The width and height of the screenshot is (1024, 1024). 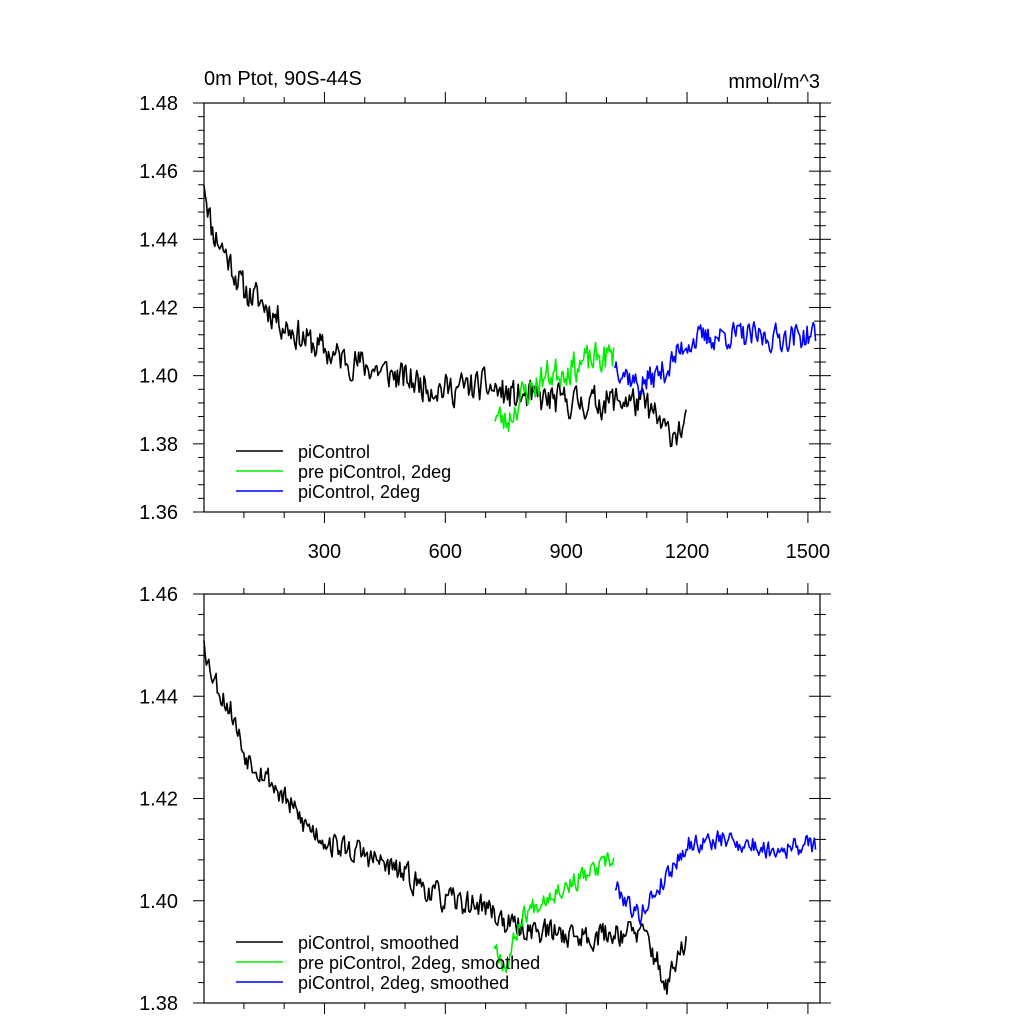 What do you see at coordinates (445, 316) in the screenshot?
I see `series-line-picontrol` at bounding box center [445, 316].